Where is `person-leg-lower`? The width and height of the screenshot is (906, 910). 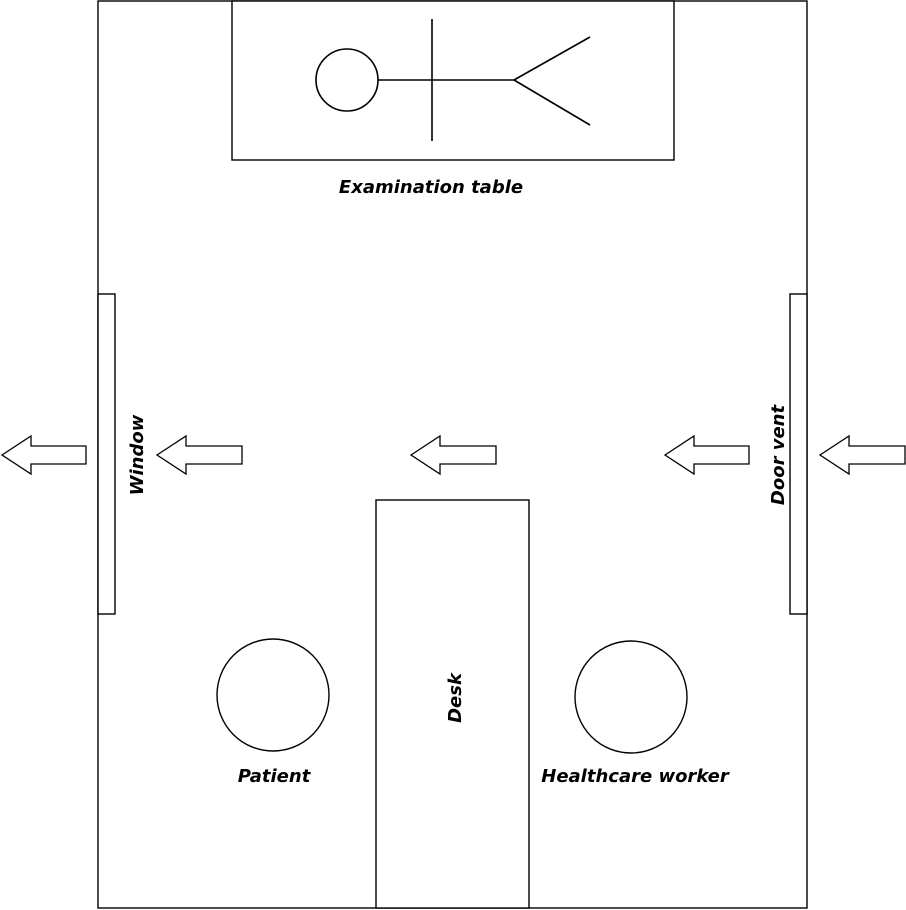 person-leg-lower is located at coordinates (552, 102).